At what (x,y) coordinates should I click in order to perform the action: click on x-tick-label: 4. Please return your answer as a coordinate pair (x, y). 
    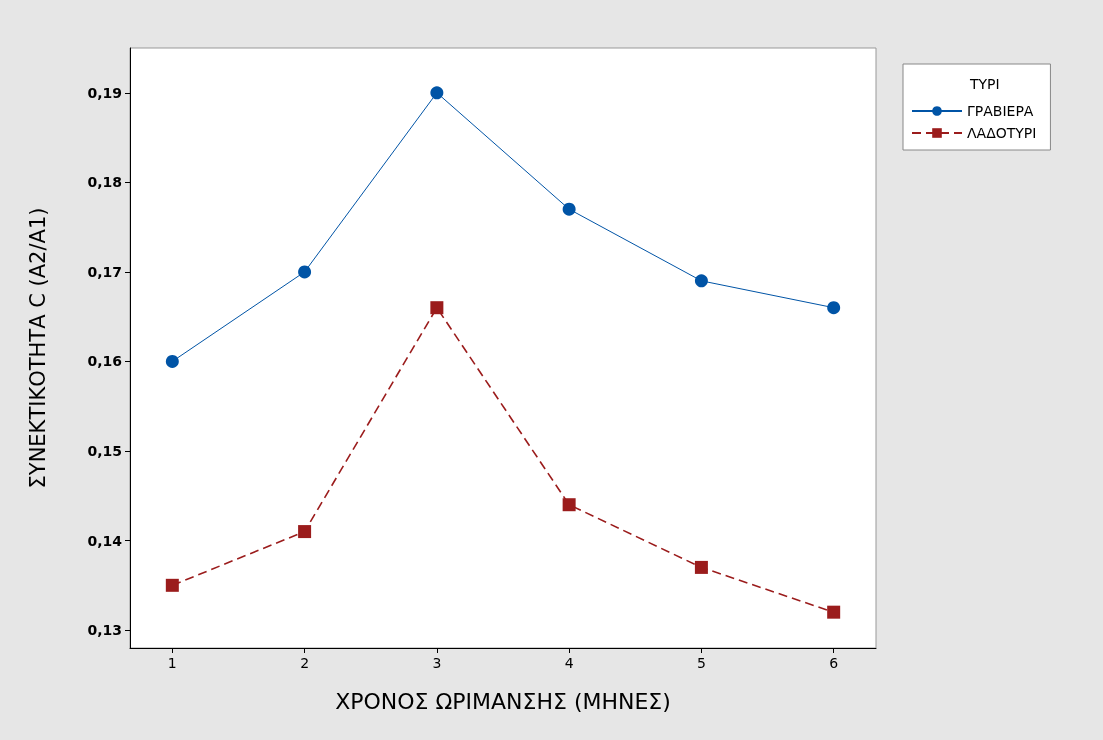
    Looking at the image, I should click on (569, 663).